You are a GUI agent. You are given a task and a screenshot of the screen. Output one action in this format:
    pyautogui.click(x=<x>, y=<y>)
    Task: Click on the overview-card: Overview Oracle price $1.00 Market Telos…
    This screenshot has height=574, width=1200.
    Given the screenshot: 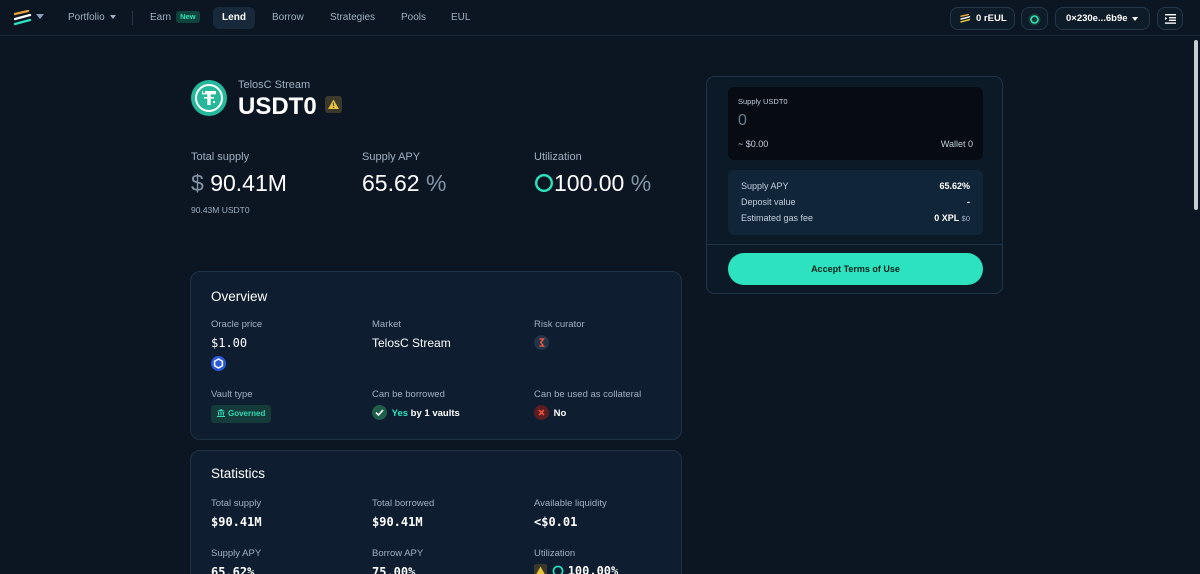 What is the action you would take?
    pyautogui.click(x=436, y=355)
    